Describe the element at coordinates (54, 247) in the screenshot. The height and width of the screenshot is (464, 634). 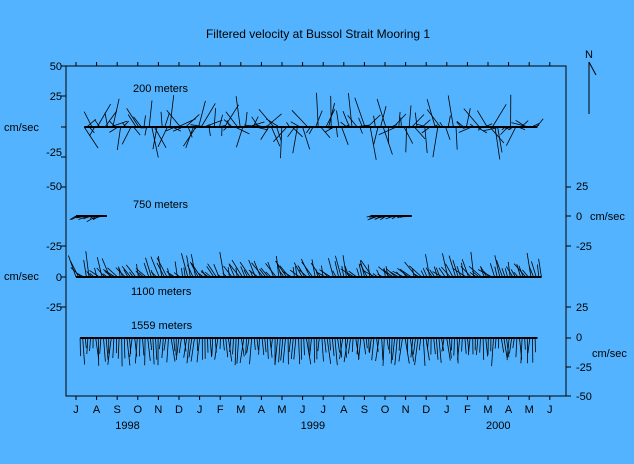
I see `value-tick-label: -25` at that location.